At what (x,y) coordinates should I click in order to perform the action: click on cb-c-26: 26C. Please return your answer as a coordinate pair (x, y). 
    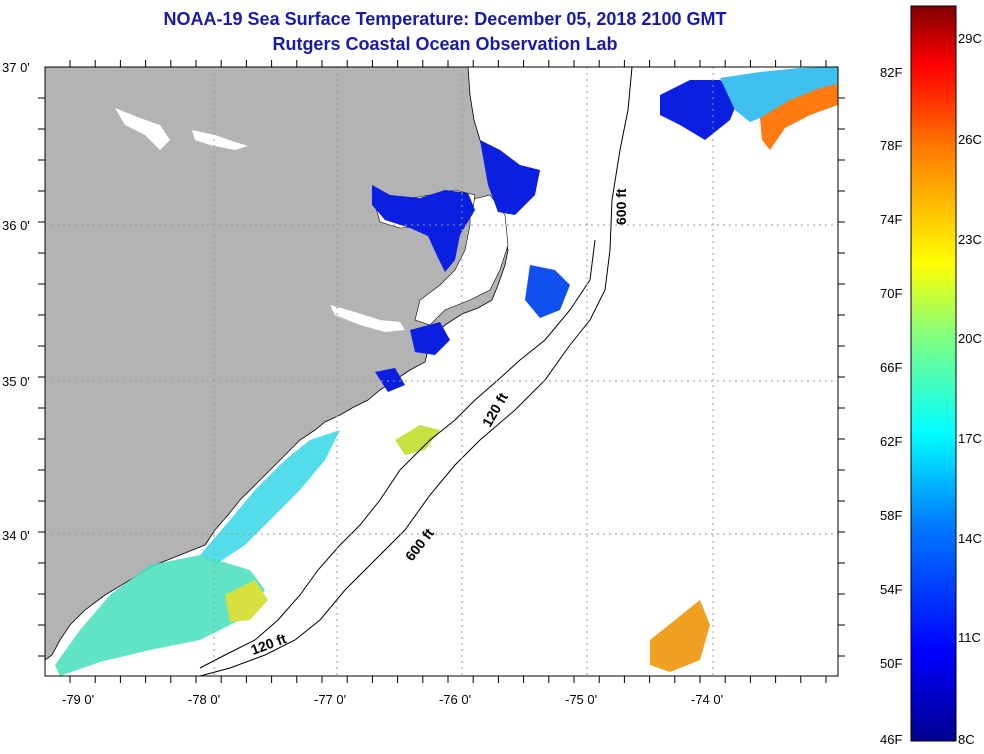
    Looking at the image, I should click on (970, 139).